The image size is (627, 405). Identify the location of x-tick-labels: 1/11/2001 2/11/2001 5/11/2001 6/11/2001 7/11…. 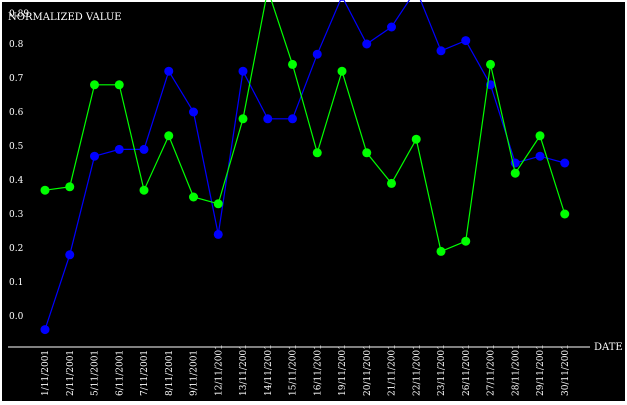
(306, 370).